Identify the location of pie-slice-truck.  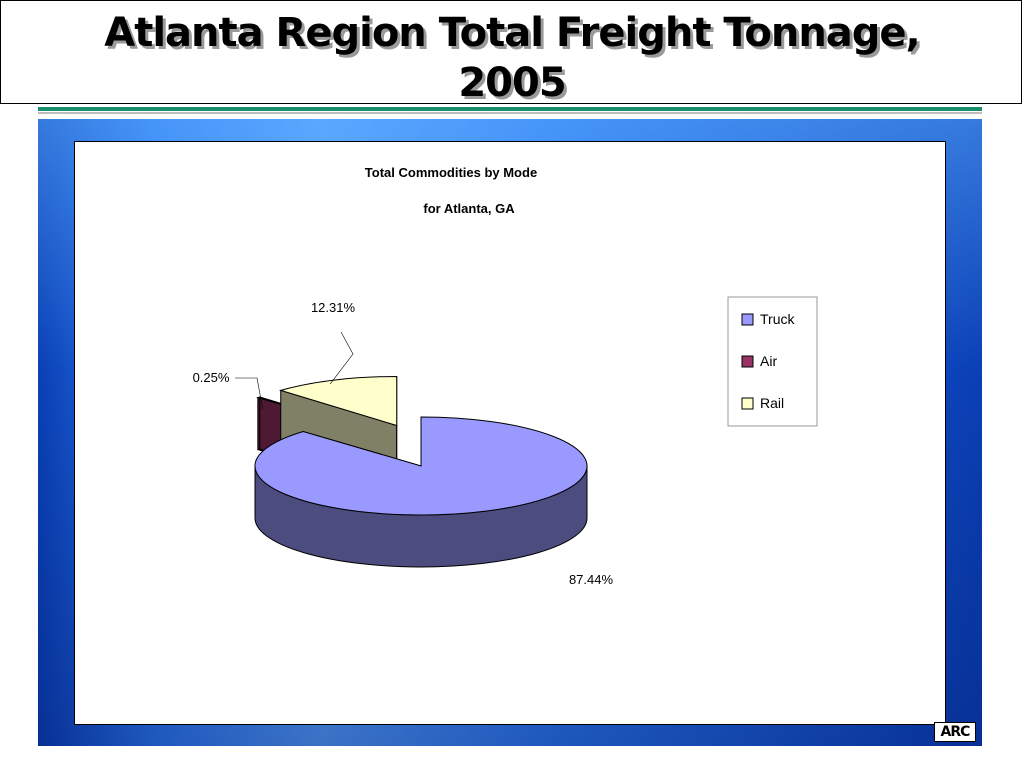
(421, 492).